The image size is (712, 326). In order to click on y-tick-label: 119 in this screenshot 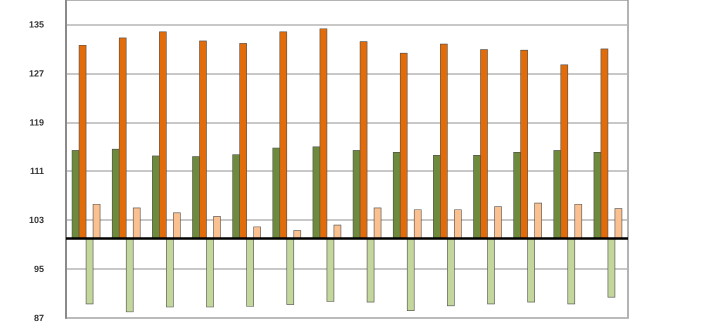, I will do `click(36, 122)`.